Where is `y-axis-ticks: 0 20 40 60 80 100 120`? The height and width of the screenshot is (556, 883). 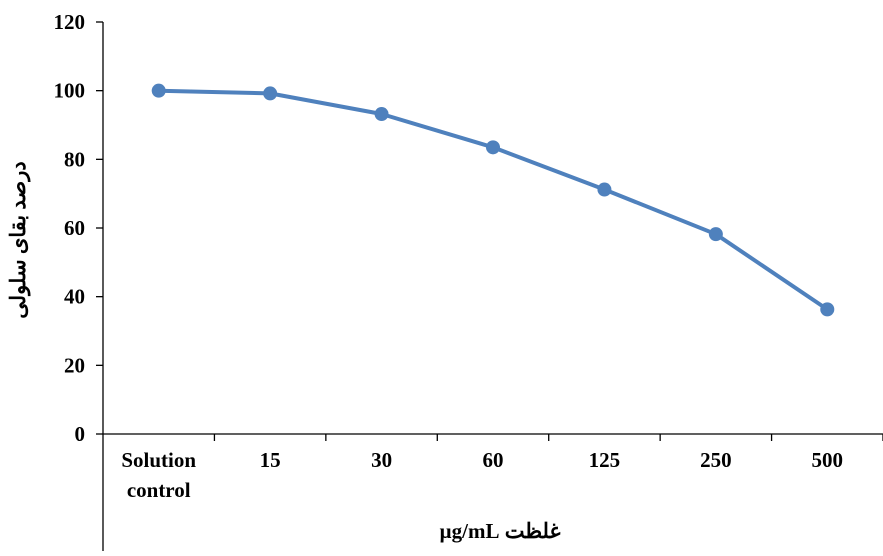 y-axis-ticks: 0 20 40 60 80 100 120 is located at coordinates (78, 228).